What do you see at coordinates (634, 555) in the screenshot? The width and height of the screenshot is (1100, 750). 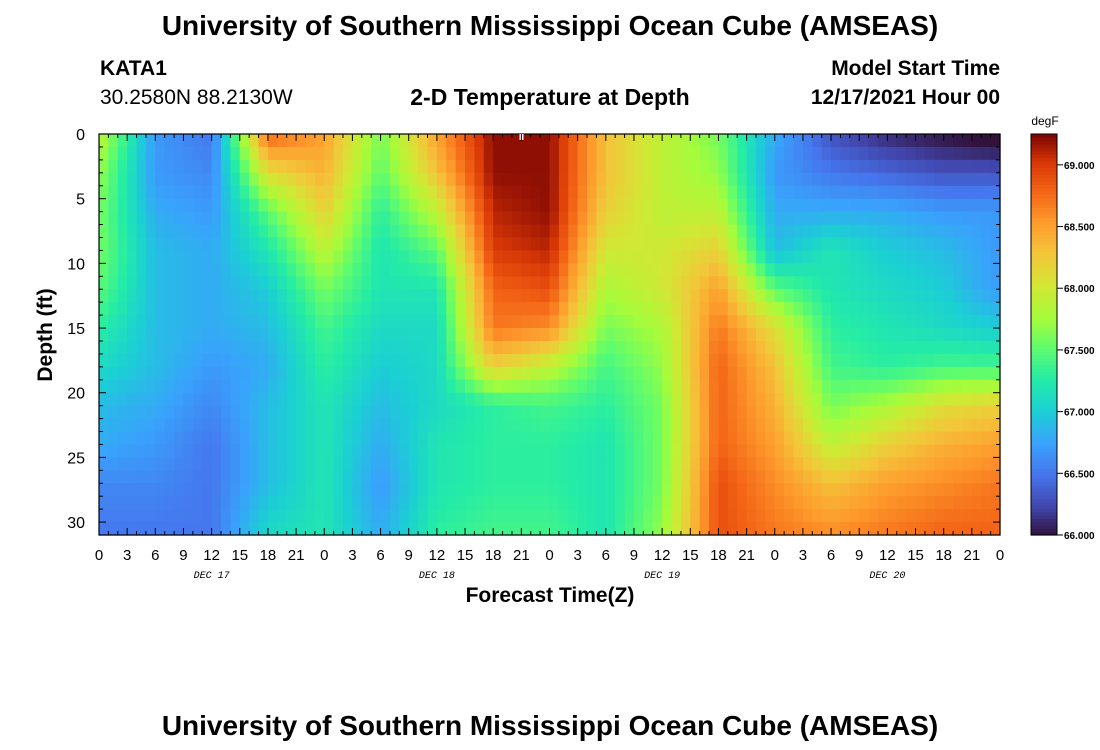 I see `x-tick-label: 9` at bounding box center [634, 555].